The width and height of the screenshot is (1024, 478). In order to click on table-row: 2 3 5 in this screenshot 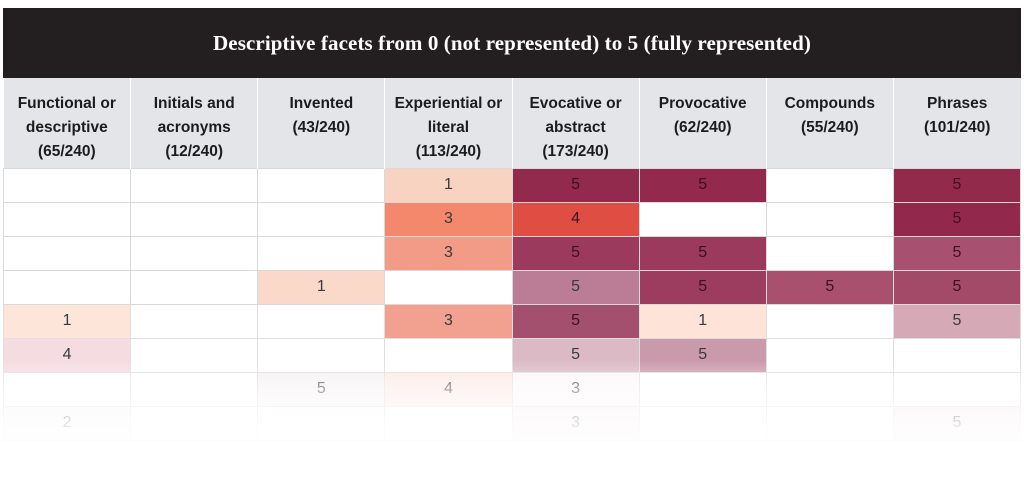, I will do `click(512, 423)`.